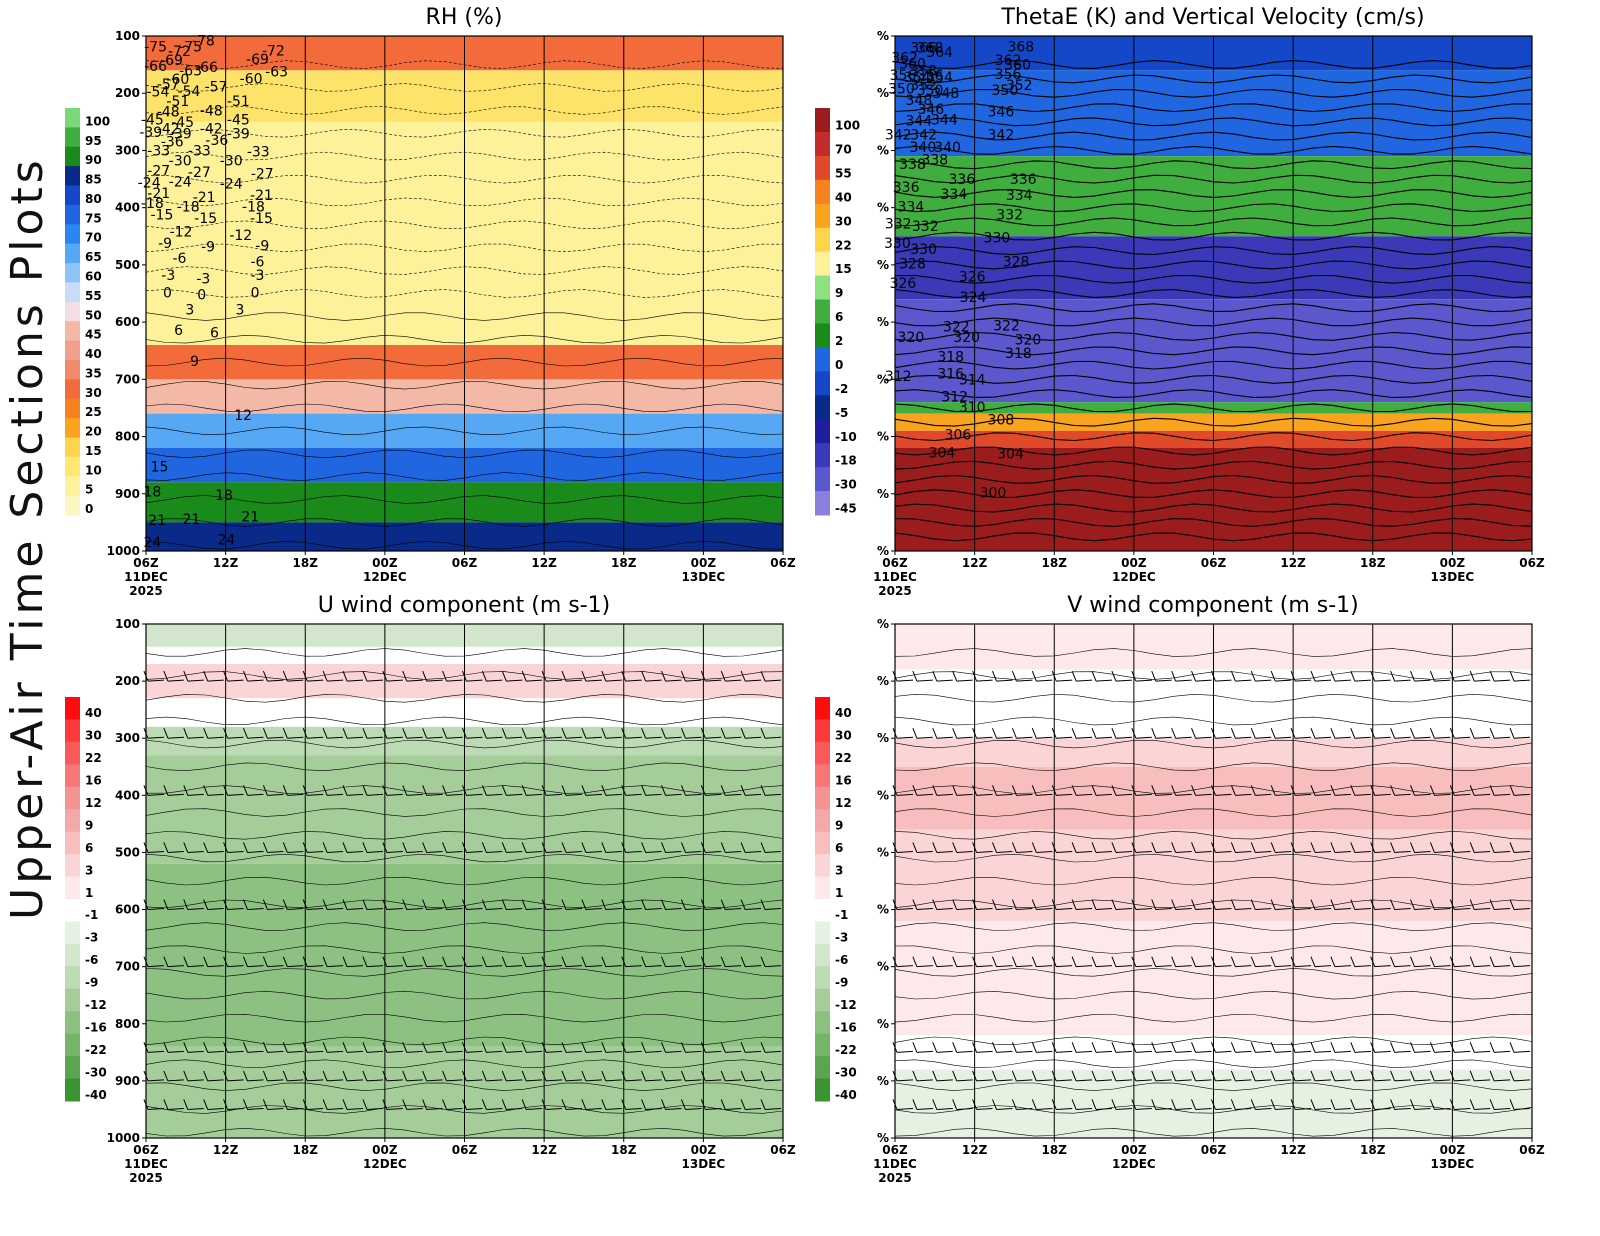  What do you see at coordinates (1018, 354) in the screenshot?
I see `contour-label: 318` at bounding box center [1018, 354].